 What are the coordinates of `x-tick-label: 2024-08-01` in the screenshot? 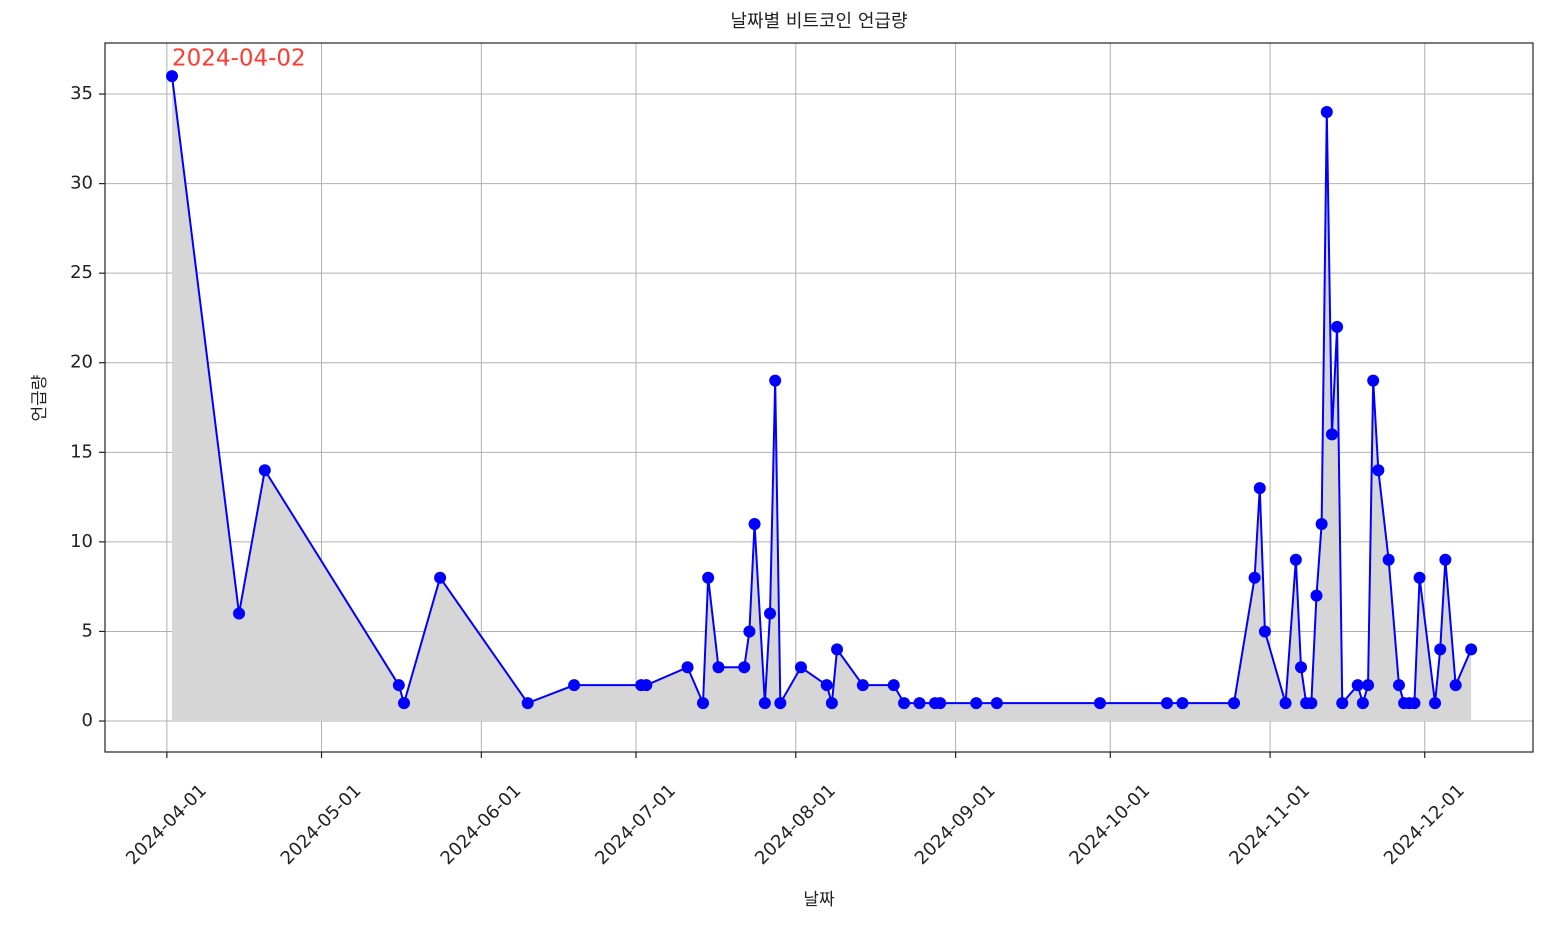 It's located at (795, 824).